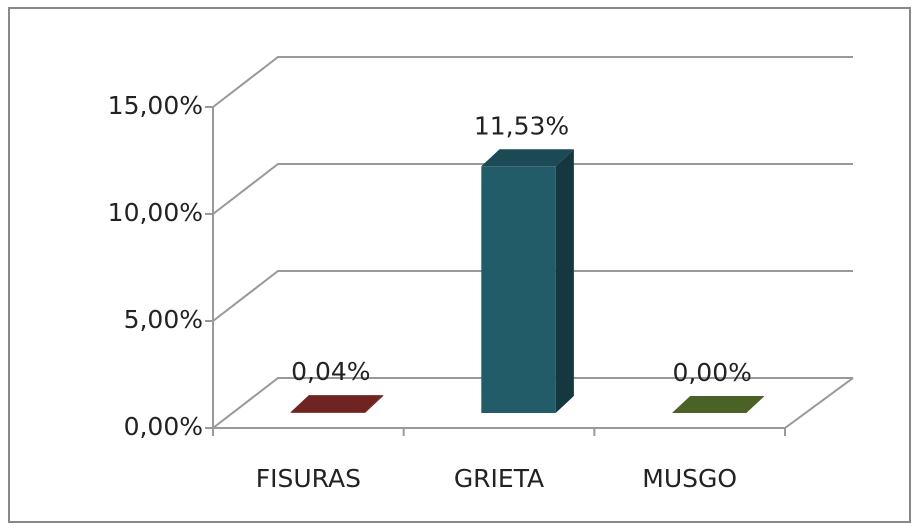  What do you see at coordinates (689, 478) in the screenshot?
I see `x-tick-label: MUSGO` at bounding box center [689, 478].